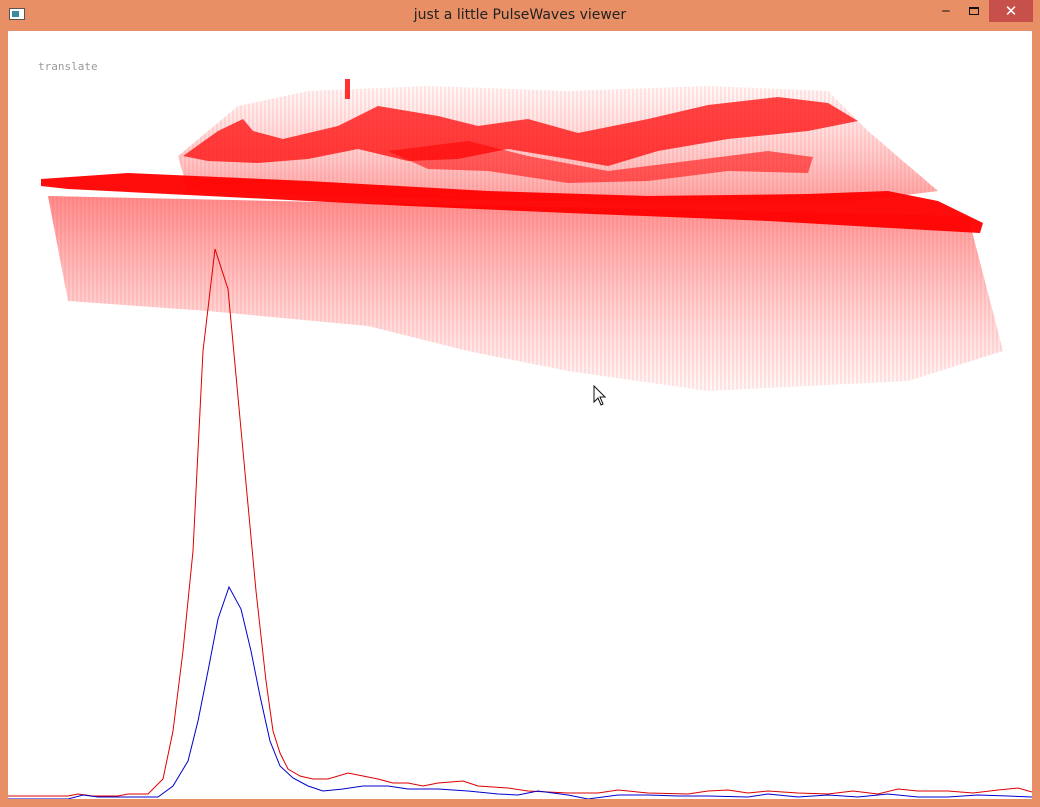 The image size is (1040, 807). Describe the element at coordinates (512, 203) in the screenshot. I see `surface-band-main` at that location.